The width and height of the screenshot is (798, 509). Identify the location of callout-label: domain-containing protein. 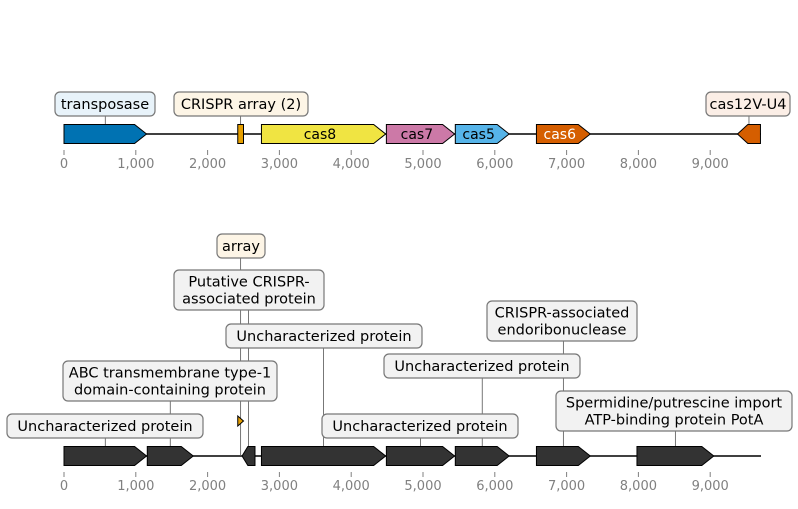
(170, 391).